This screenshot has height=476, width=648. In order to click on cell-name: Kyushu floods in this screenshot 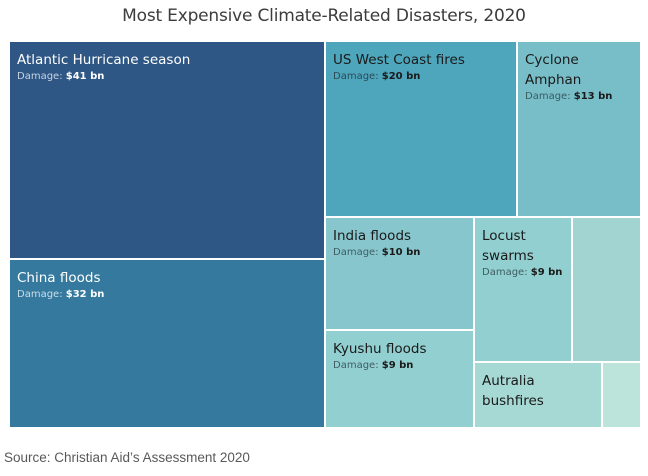, I will do `click(380, 349)`.